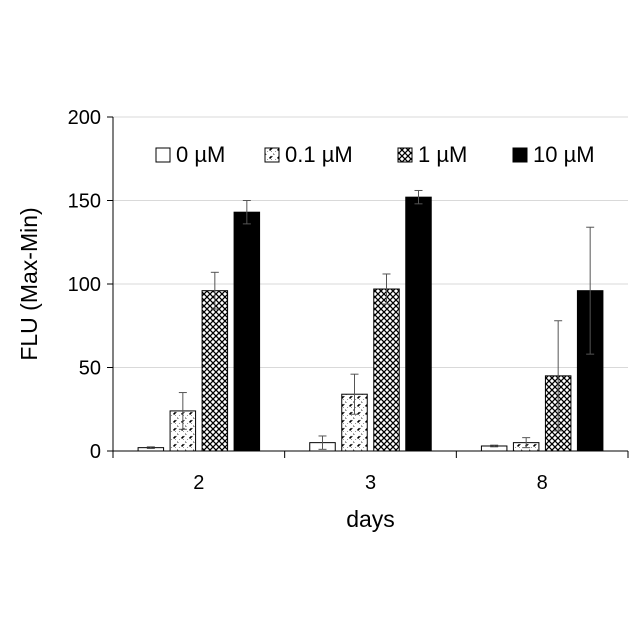 Image resolution: width=640 pixels, height=640 pixels. I want to click on y-tick-label: 200, so click(84, 118).